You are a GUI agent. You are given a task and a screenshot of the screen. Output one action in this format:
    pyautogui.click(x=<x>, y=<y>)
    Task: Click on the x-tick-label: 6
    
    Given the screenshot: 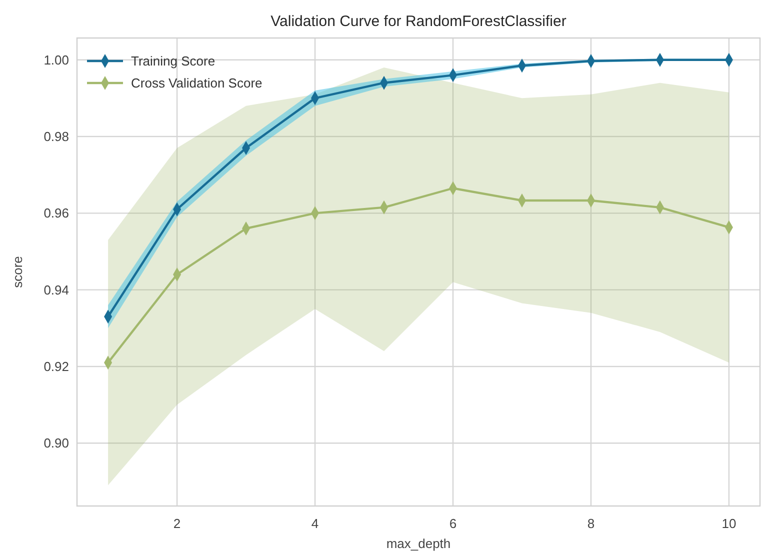 What is the action you would take?
    pyautogui.click(x=453, y=523)
    